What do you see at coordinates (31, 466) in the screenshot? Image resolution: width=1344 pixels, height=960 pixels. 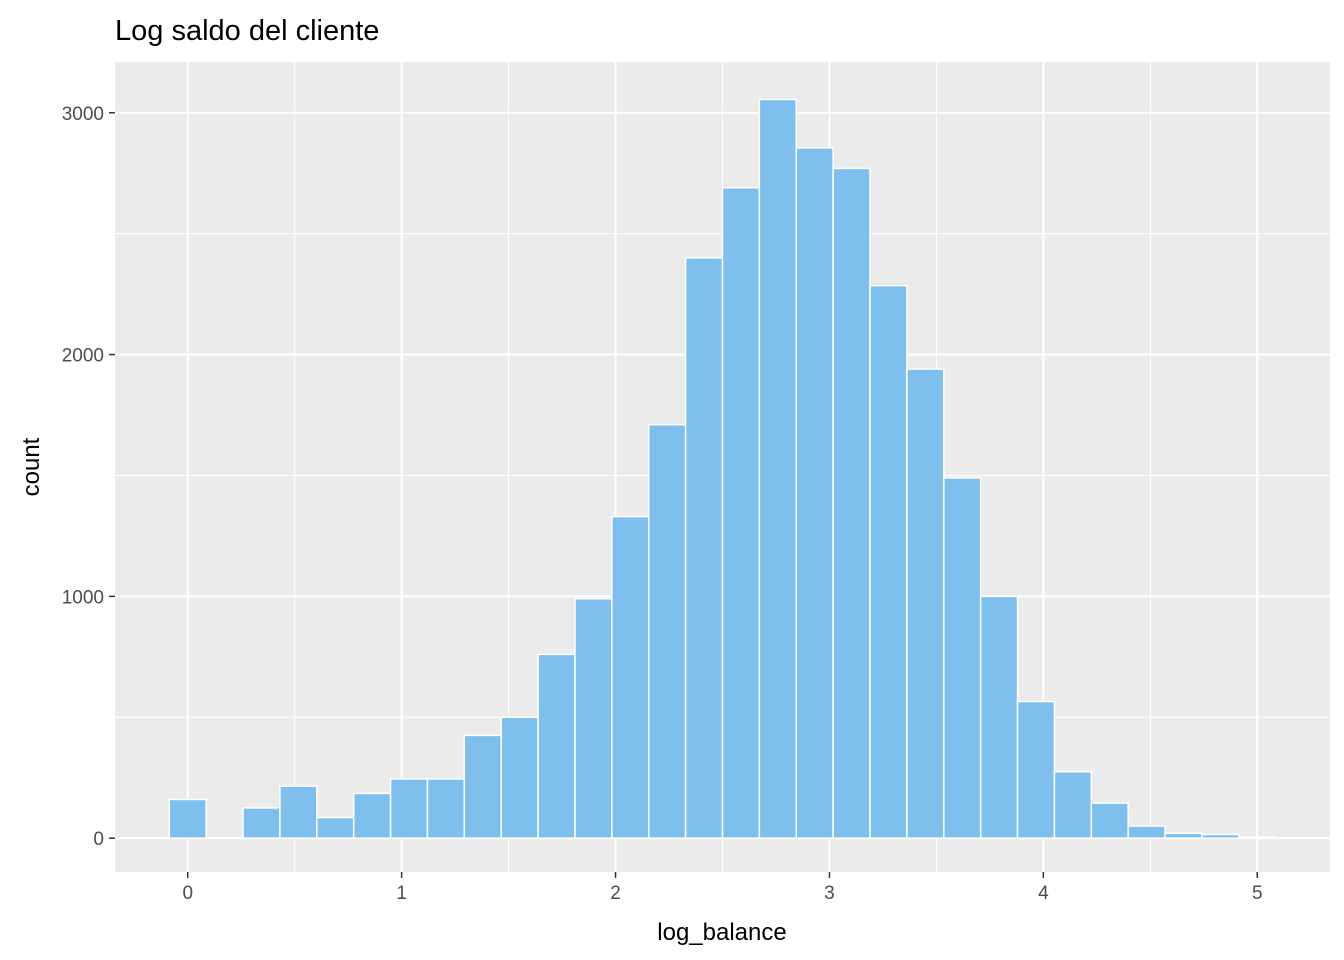 I see `y-axis-title: count` at bounding box center [31, 466].